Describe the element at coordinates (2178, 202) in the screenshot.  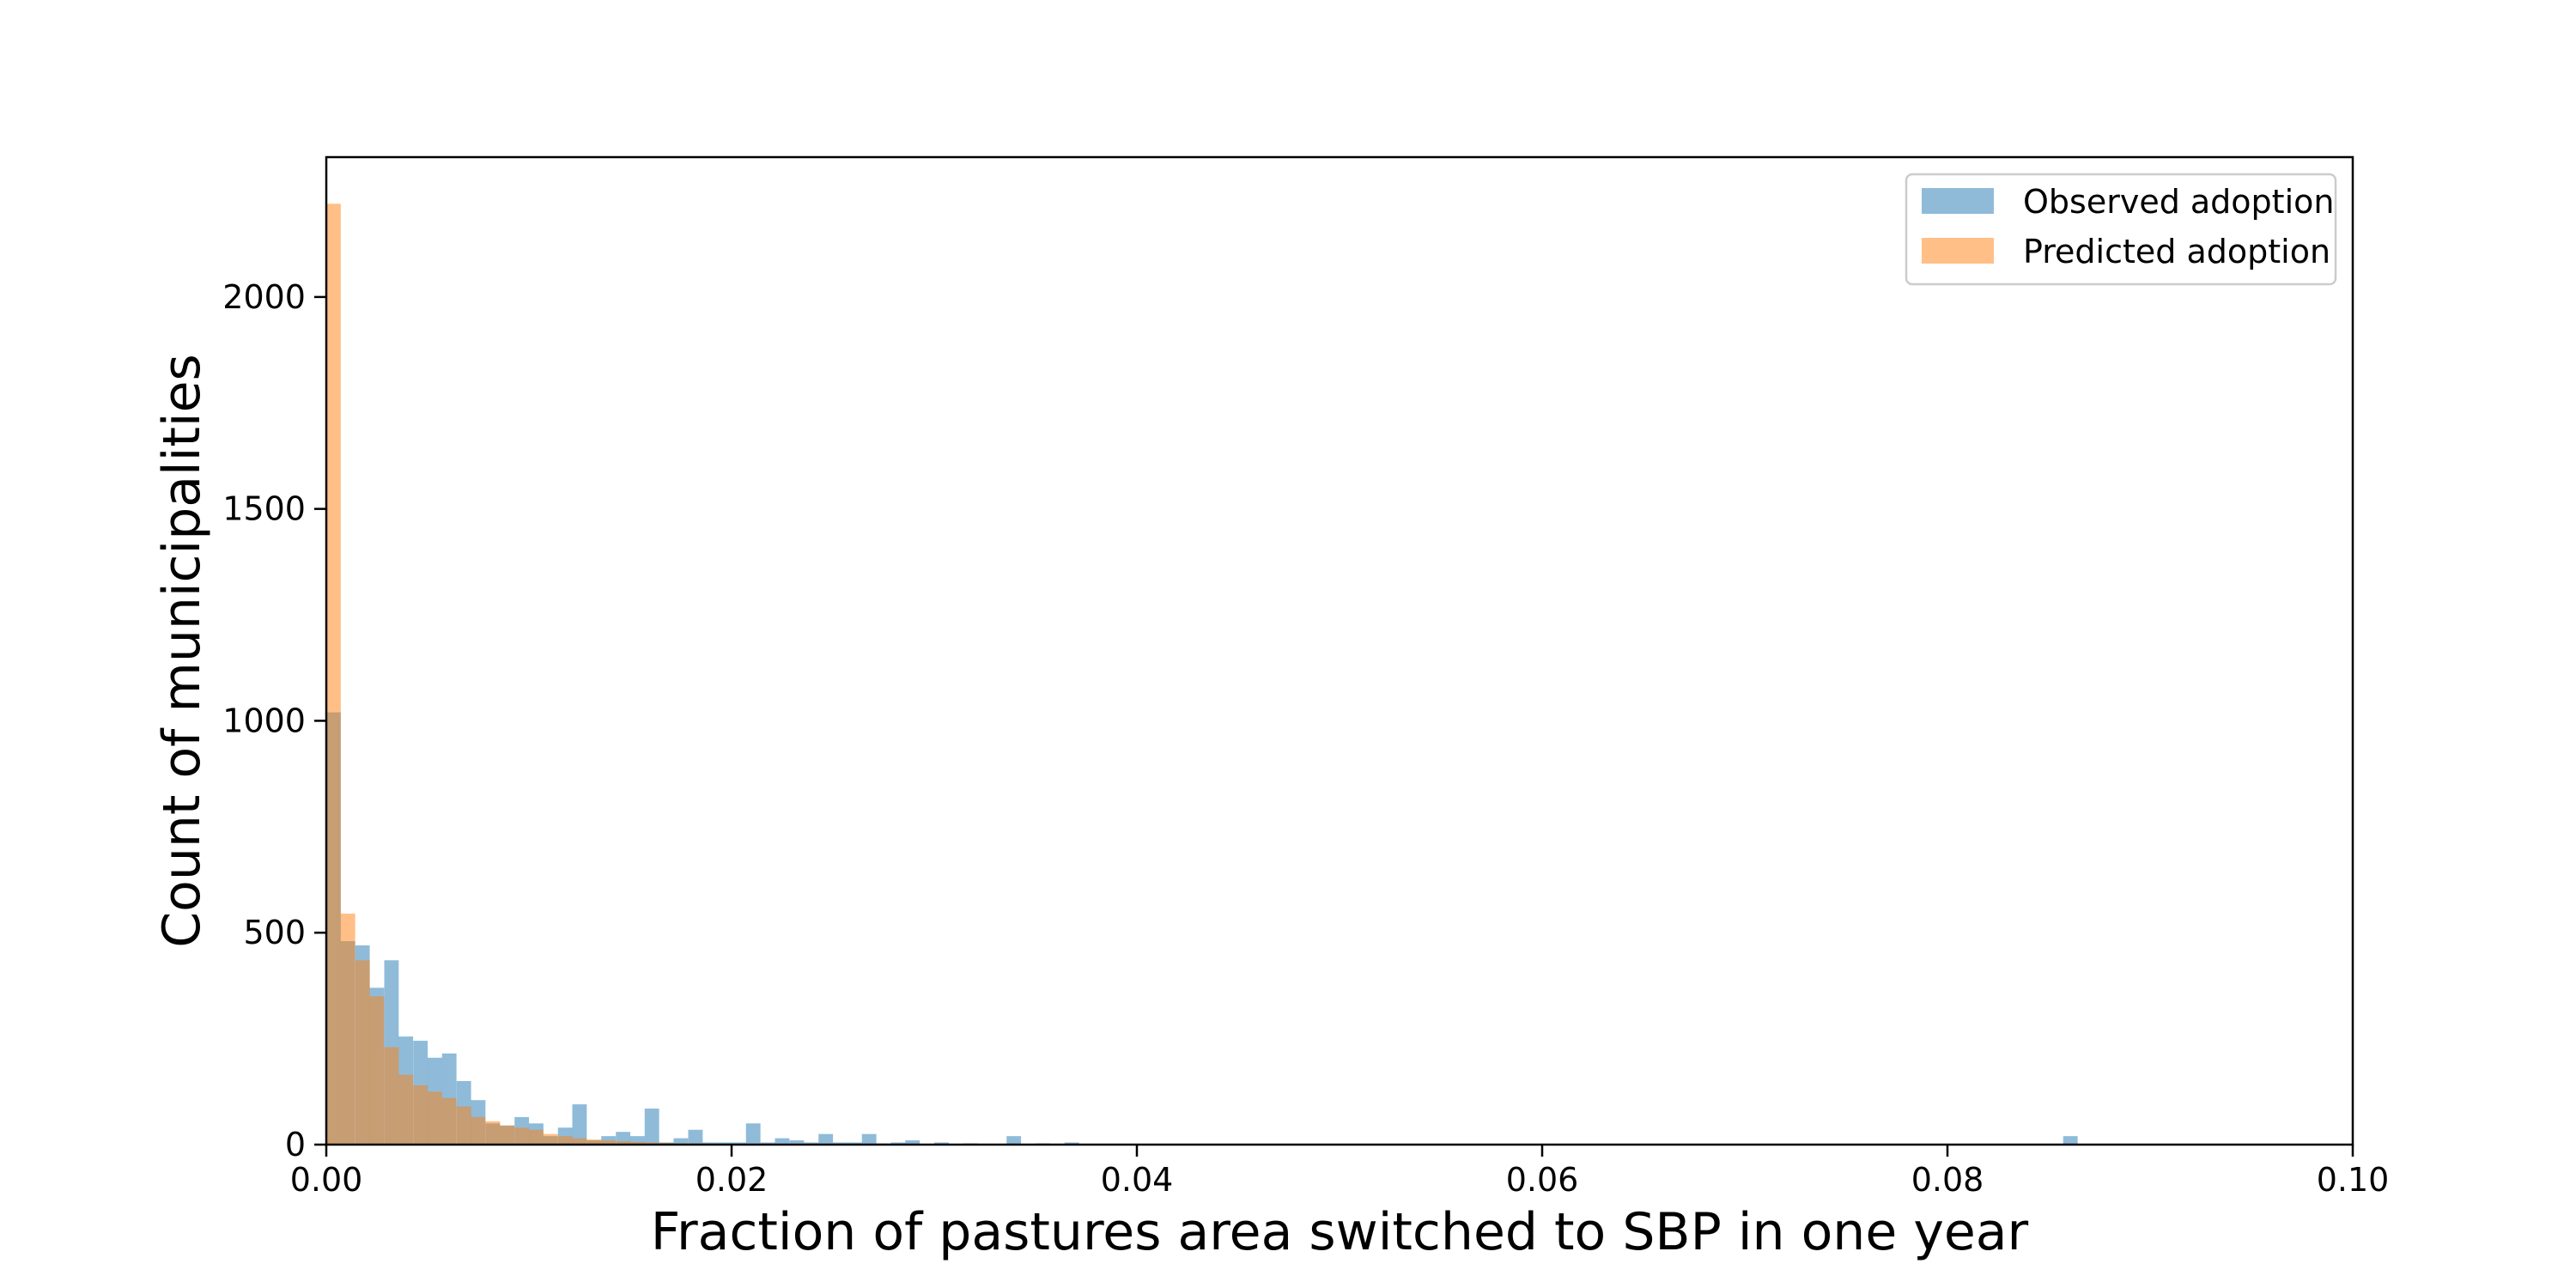
I see `legend-label-observed: Observed adoption` at that location.